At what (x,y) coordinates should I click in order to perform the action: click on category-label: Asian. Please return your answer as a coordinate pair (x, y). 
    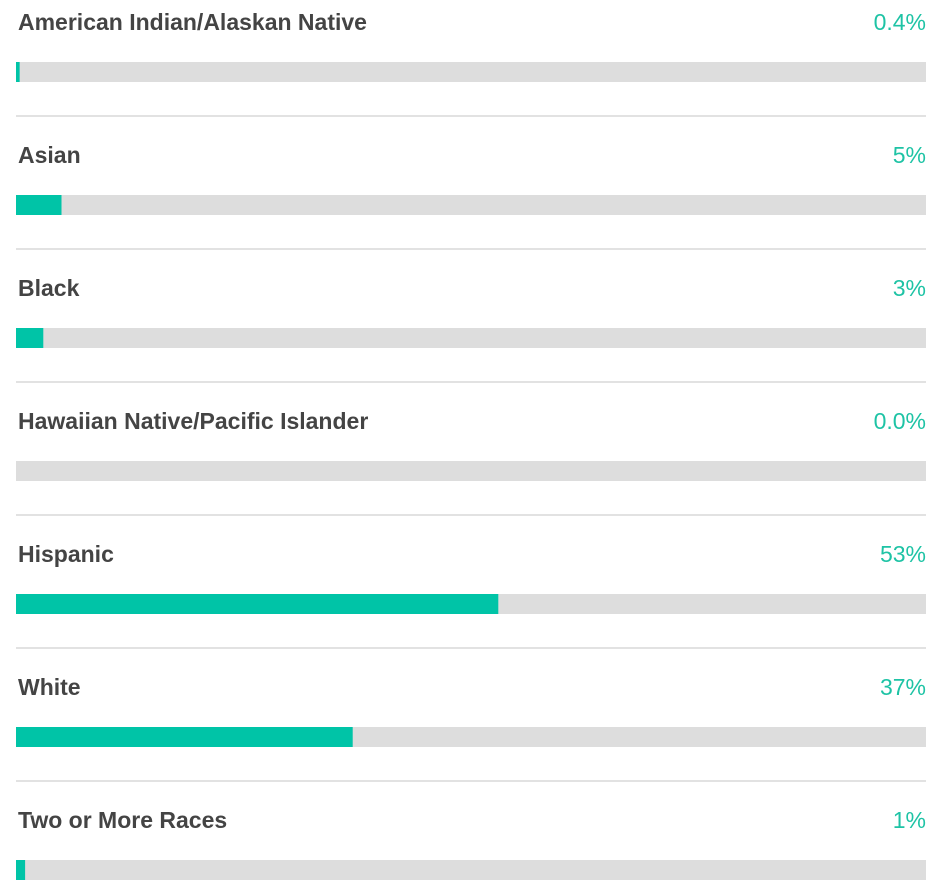
    Looking at the image, I should click on (49, 155).